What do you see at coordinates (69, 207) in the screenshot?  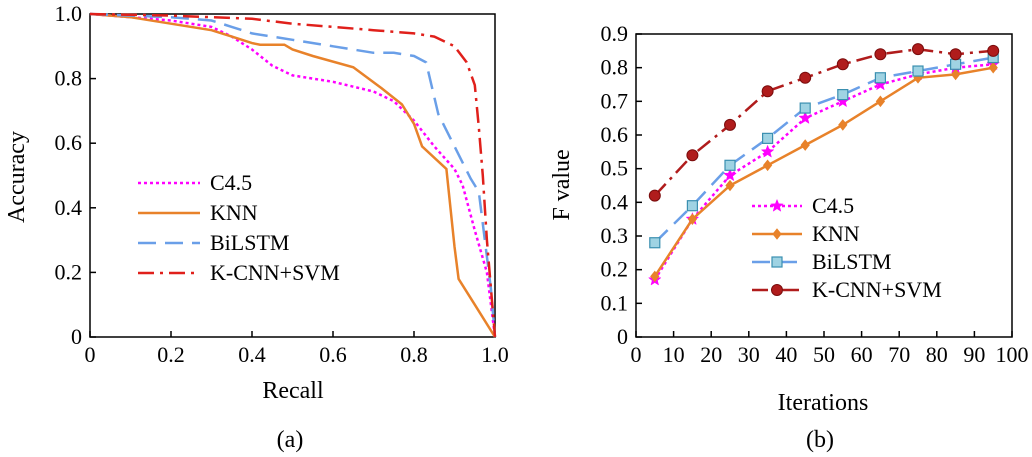 I see `panel-a-ytick-label: 0.4` at bounding box center [69, 207].